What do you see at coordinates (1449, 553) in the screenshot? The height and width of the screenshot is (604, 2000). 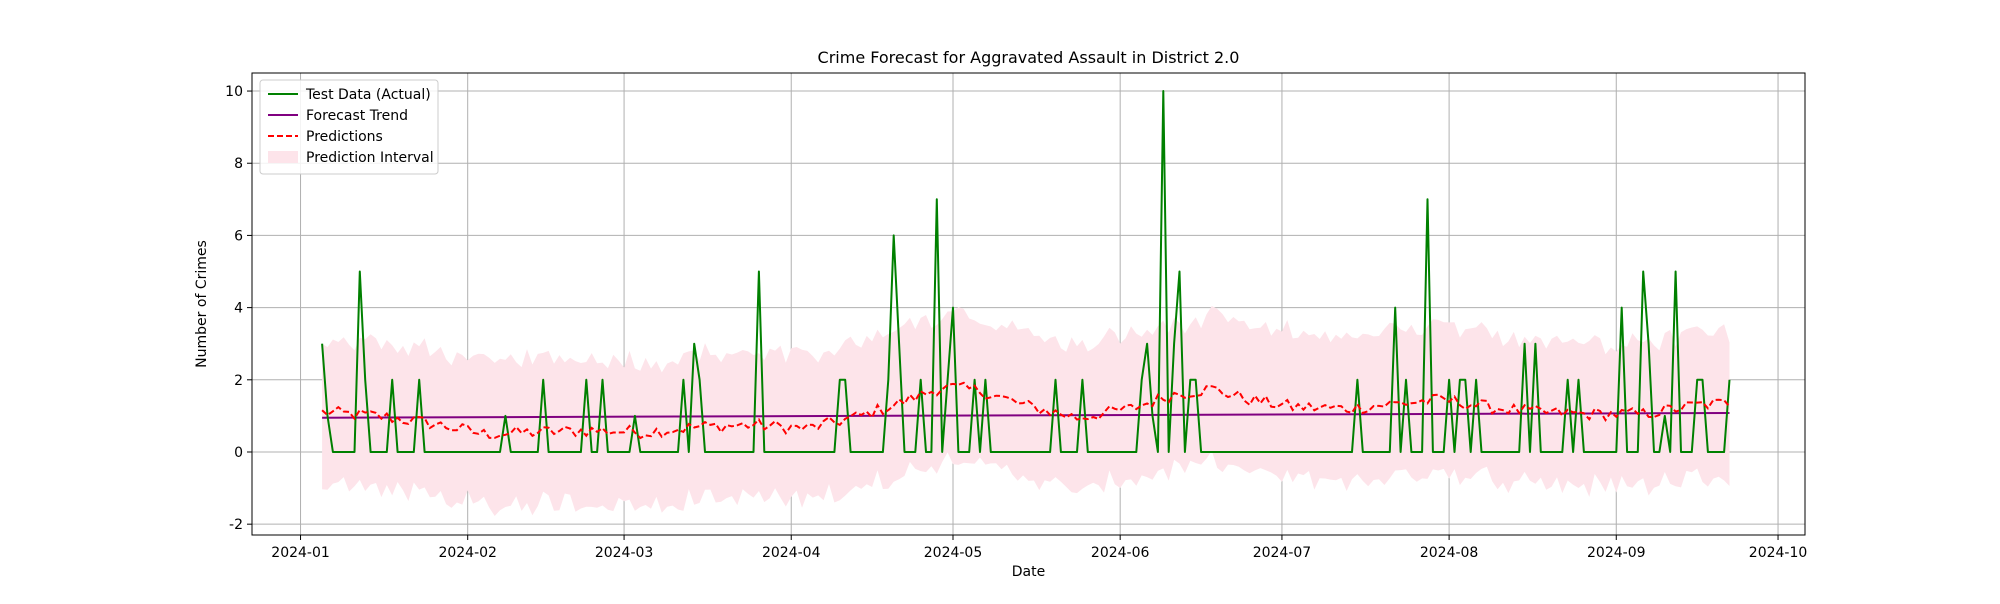 I see `x-tick-label: 2024-08` at bounding box center [1449, 553].